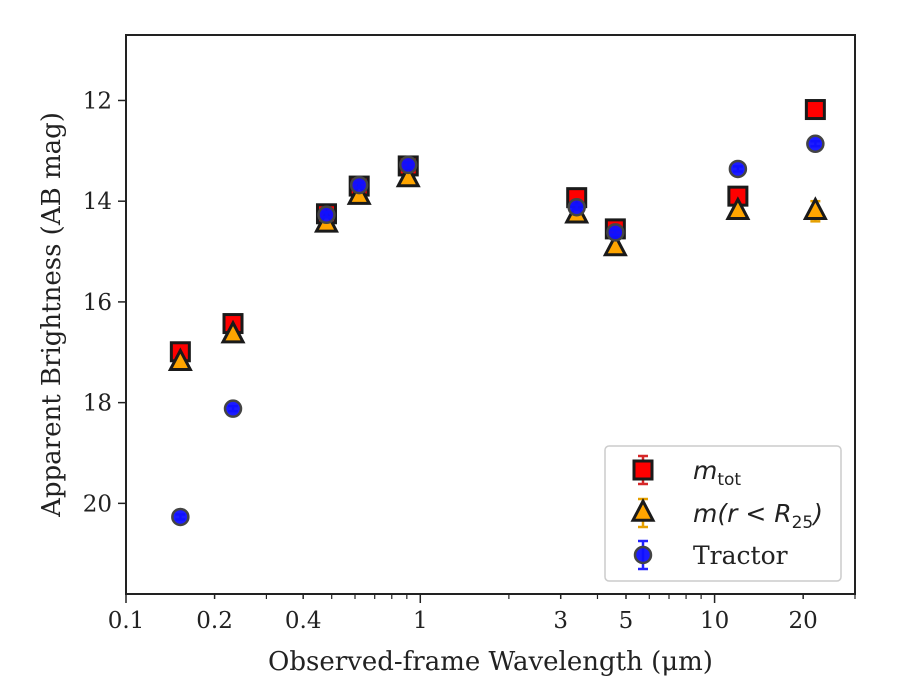 This screenshot has height=700, width=900. I want to click on x-tick-label: 5, so click(626, 621).